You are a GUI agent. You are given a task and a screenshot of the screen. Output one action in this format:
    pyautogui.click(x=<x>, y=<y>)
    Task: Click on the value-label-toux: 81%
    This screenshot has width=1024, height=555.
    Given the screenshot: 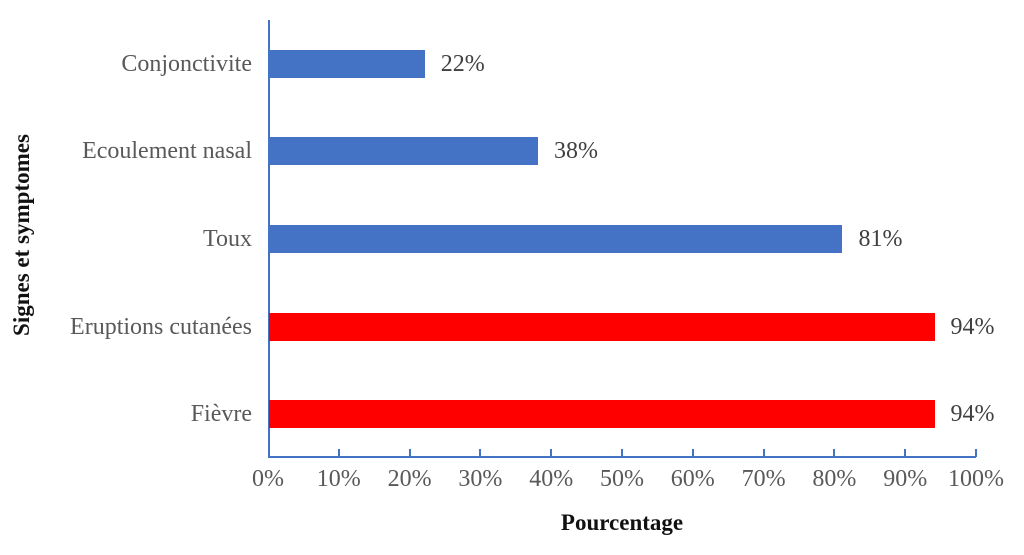 What is the action you would take?
    pyautogui.click(x=880, y=239)
    